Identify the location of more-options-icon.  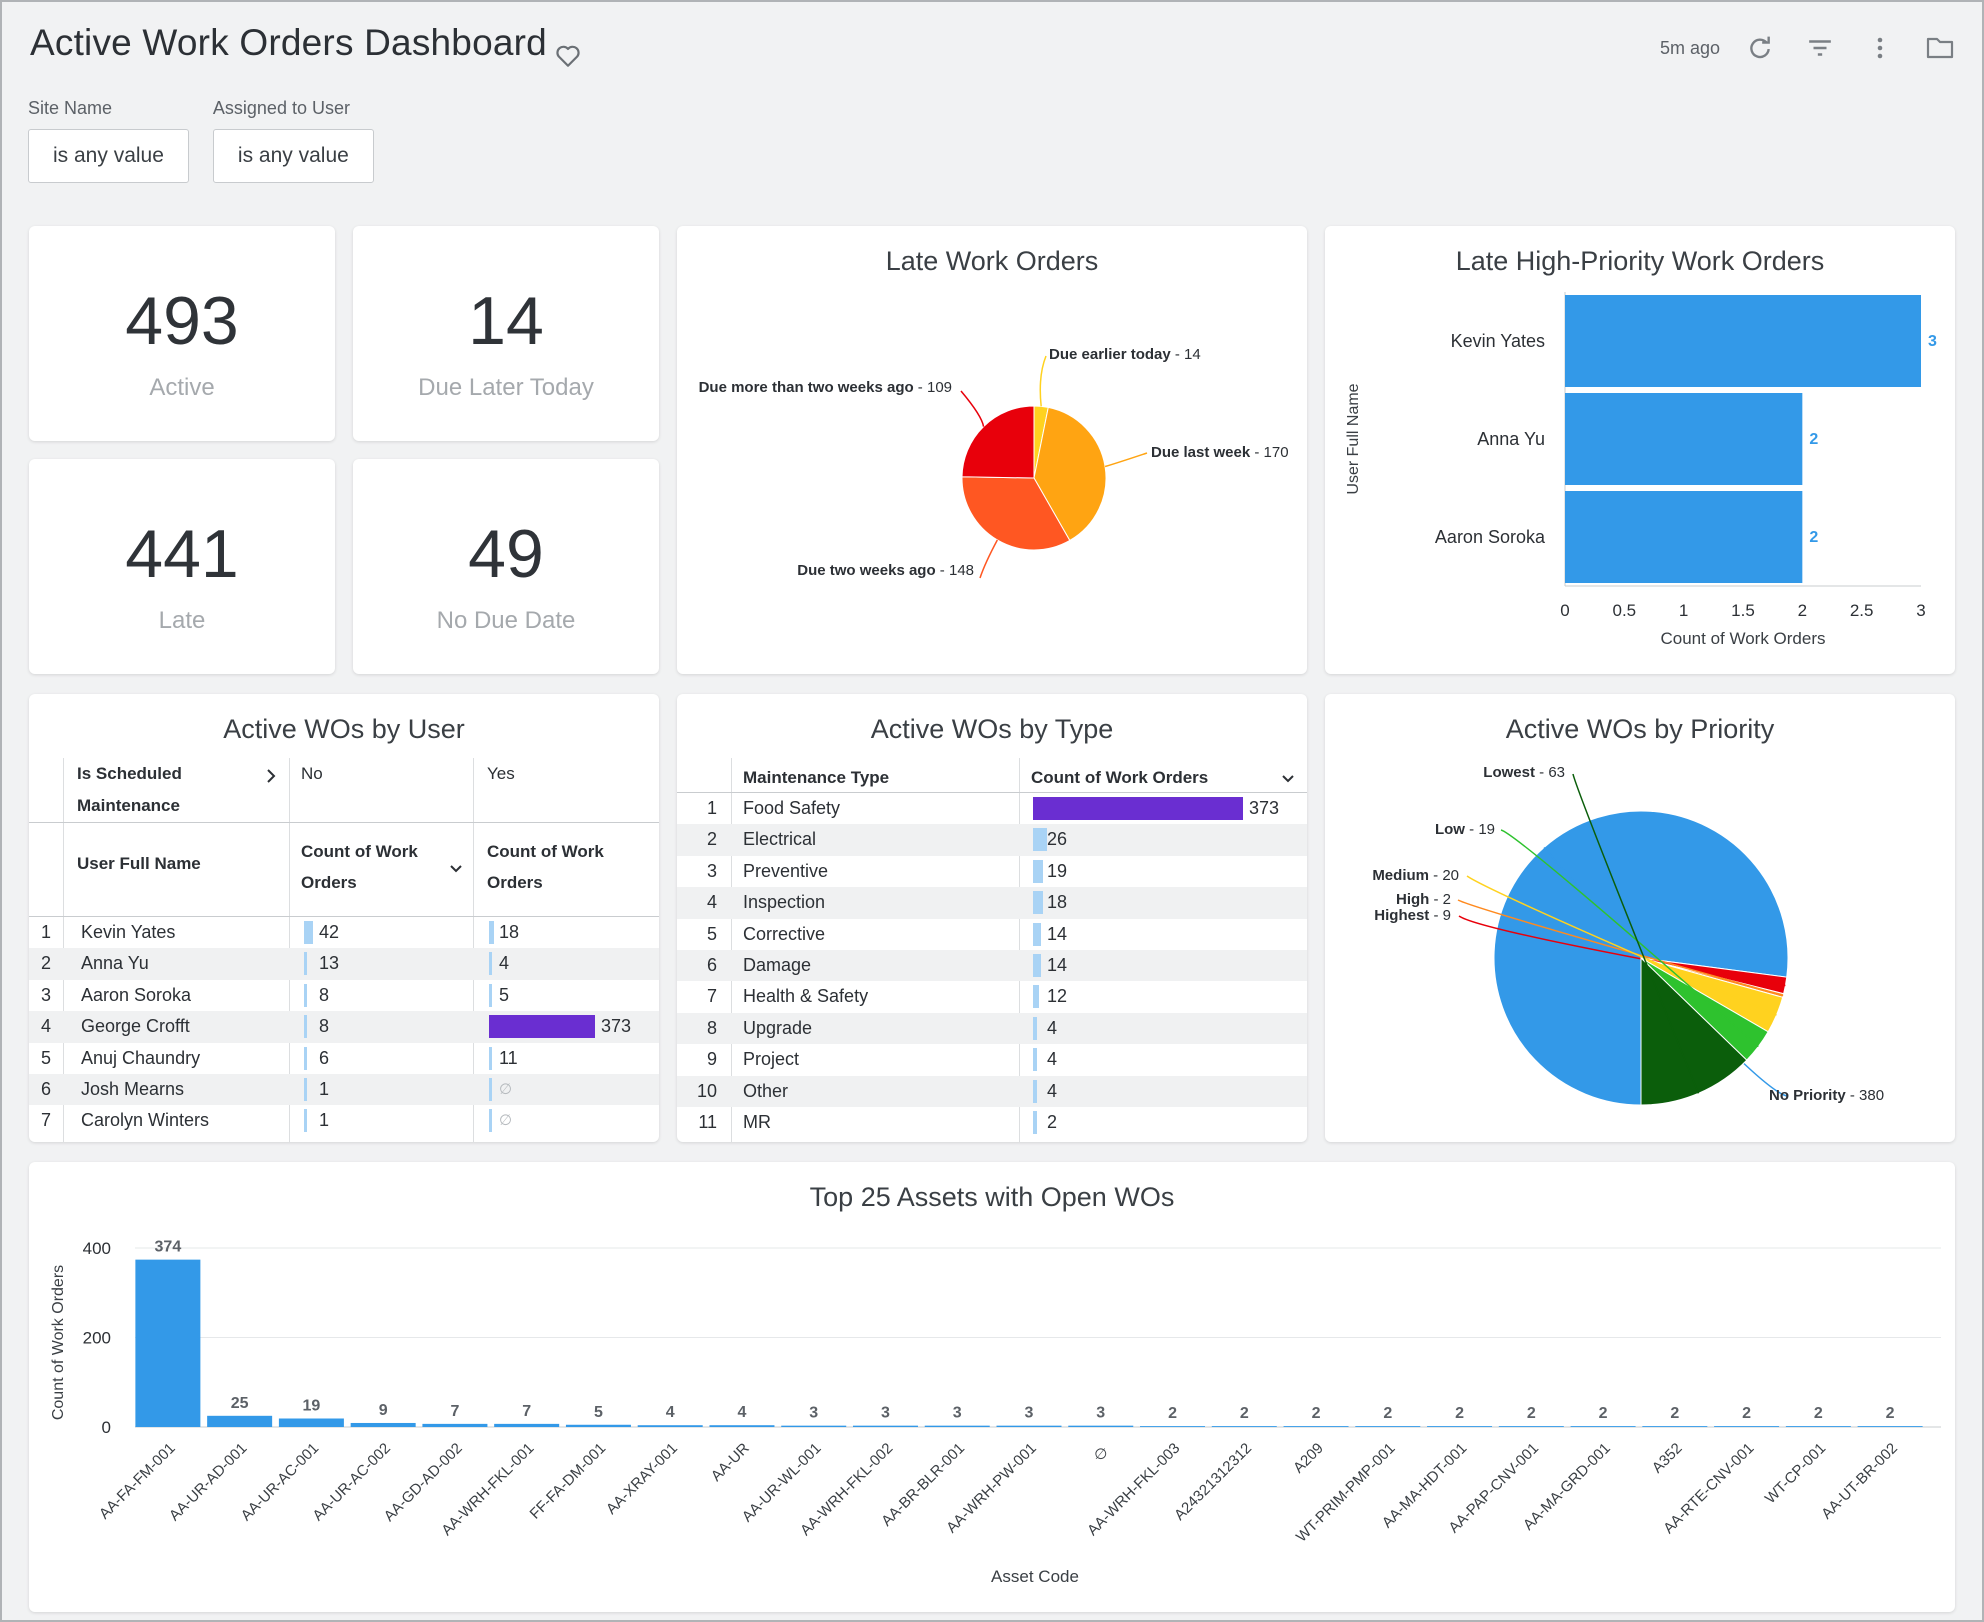
(1880, 48).